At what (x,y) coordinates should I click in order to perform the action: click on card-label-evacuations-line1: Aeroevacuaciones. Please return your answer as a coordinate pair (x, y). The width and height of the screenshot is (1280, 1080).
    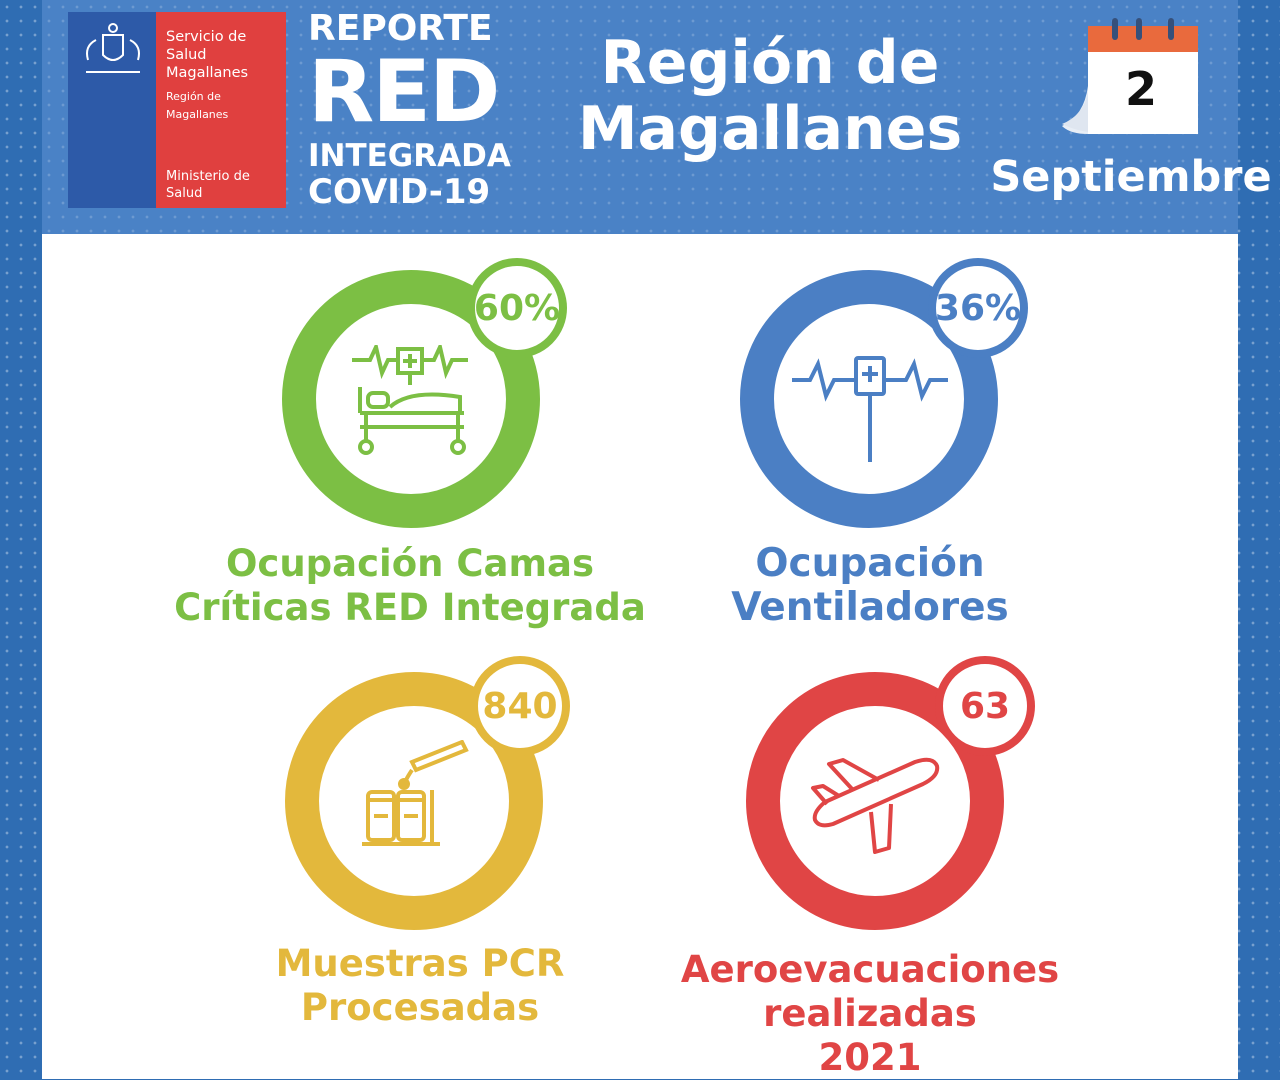
    Looking at the image, I should click on (870, 969).